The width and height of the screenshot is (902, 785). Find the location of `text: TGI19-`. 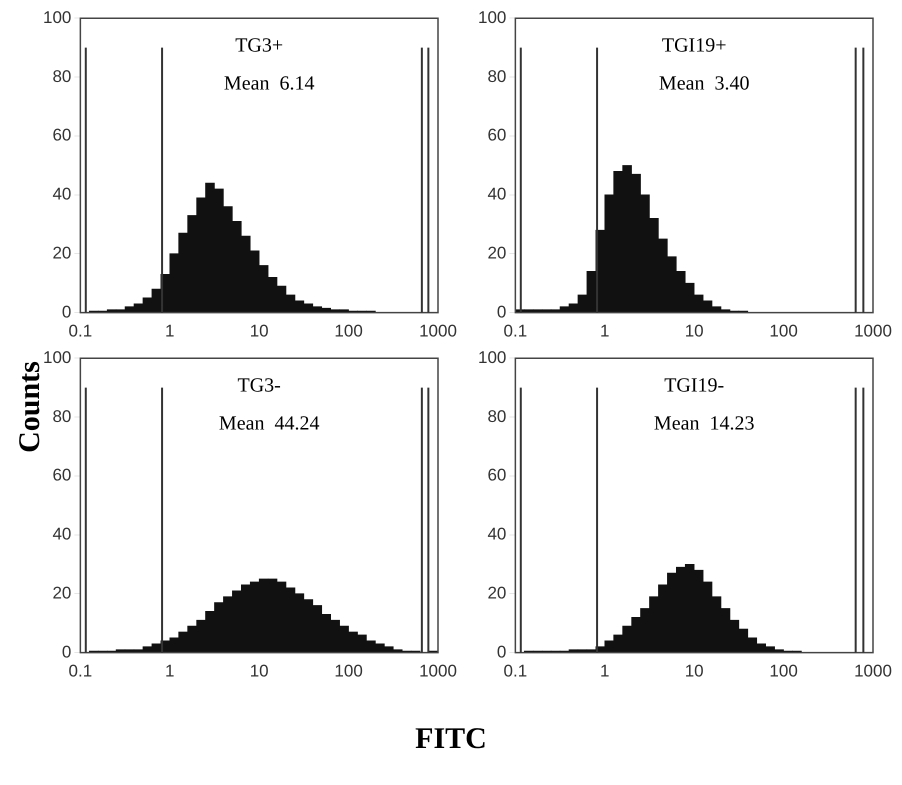

text: TGI19- is located at coordinates (694, 385).